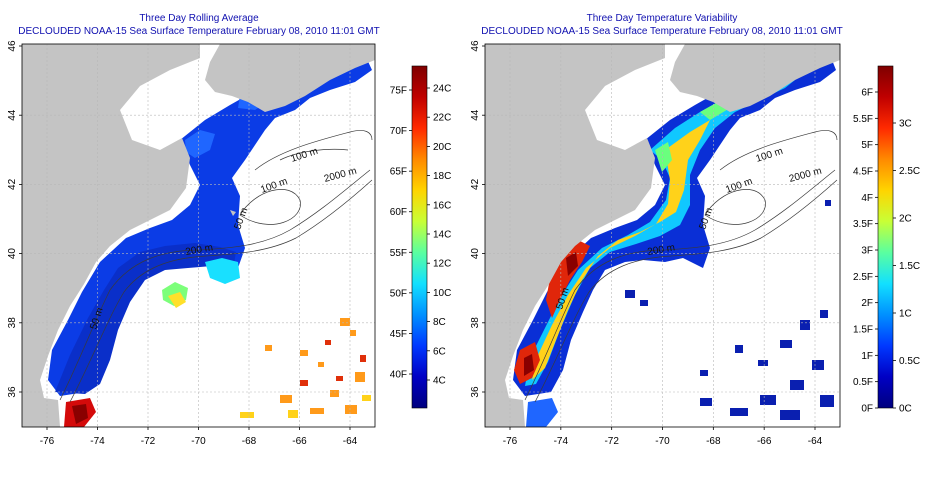 Image resolution: width=950 pixels, height=480 pixels. Describe the element at coordinates (661, 250) in the screenshot. I see `right-contour-label: 200 m` at that location.